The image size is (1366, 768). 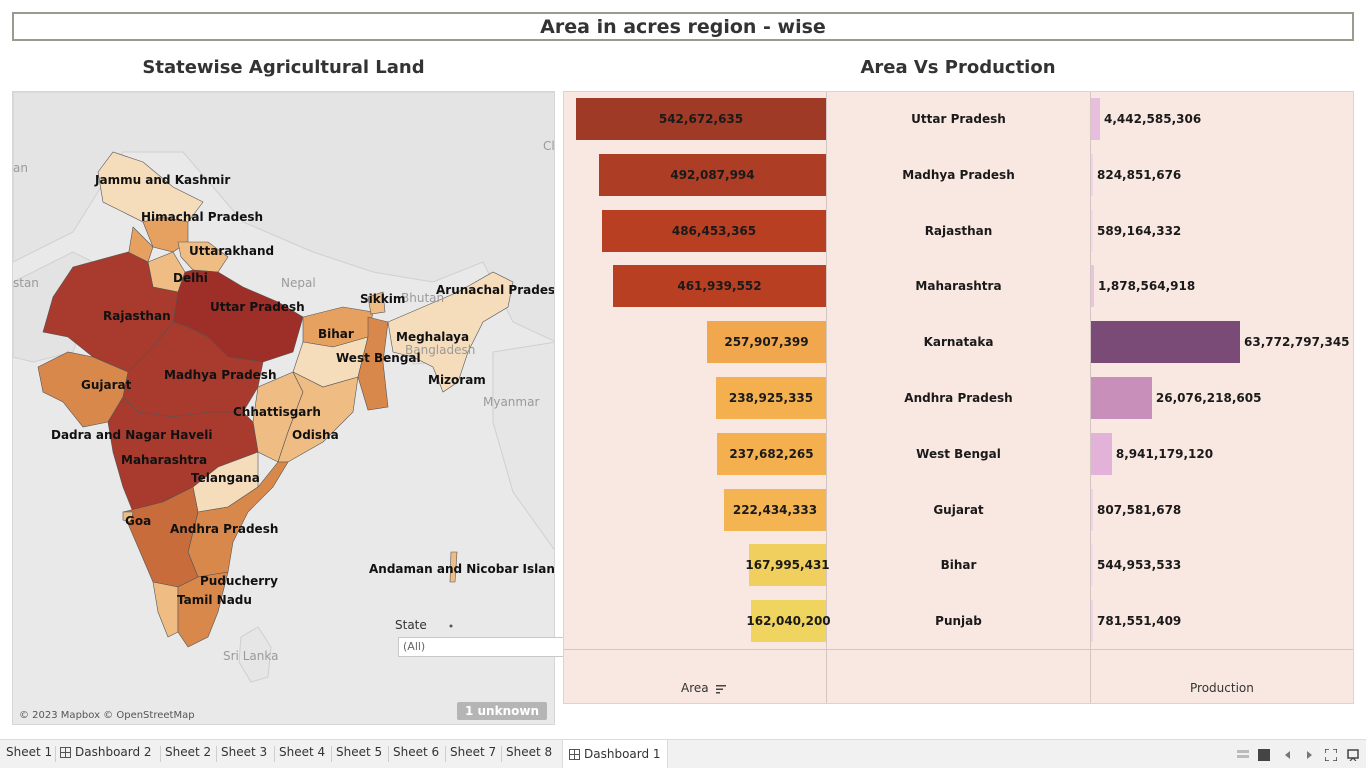 I want to click on column-separator-state, so click(x=1090, y=397).